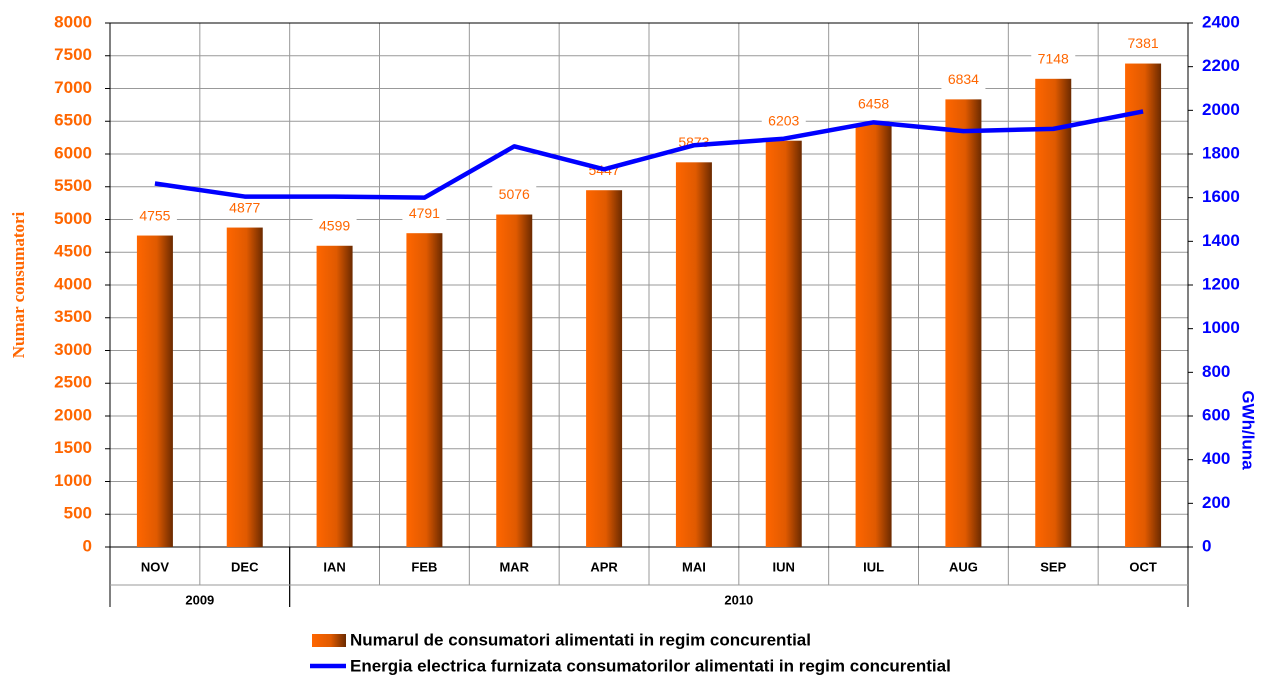 The width and height of the screenshot is (1264, 689). What do you see at coordinates (604, 566) in the screenshot?
I see `x-tick-label: APR` at bounding box center [604, 566].